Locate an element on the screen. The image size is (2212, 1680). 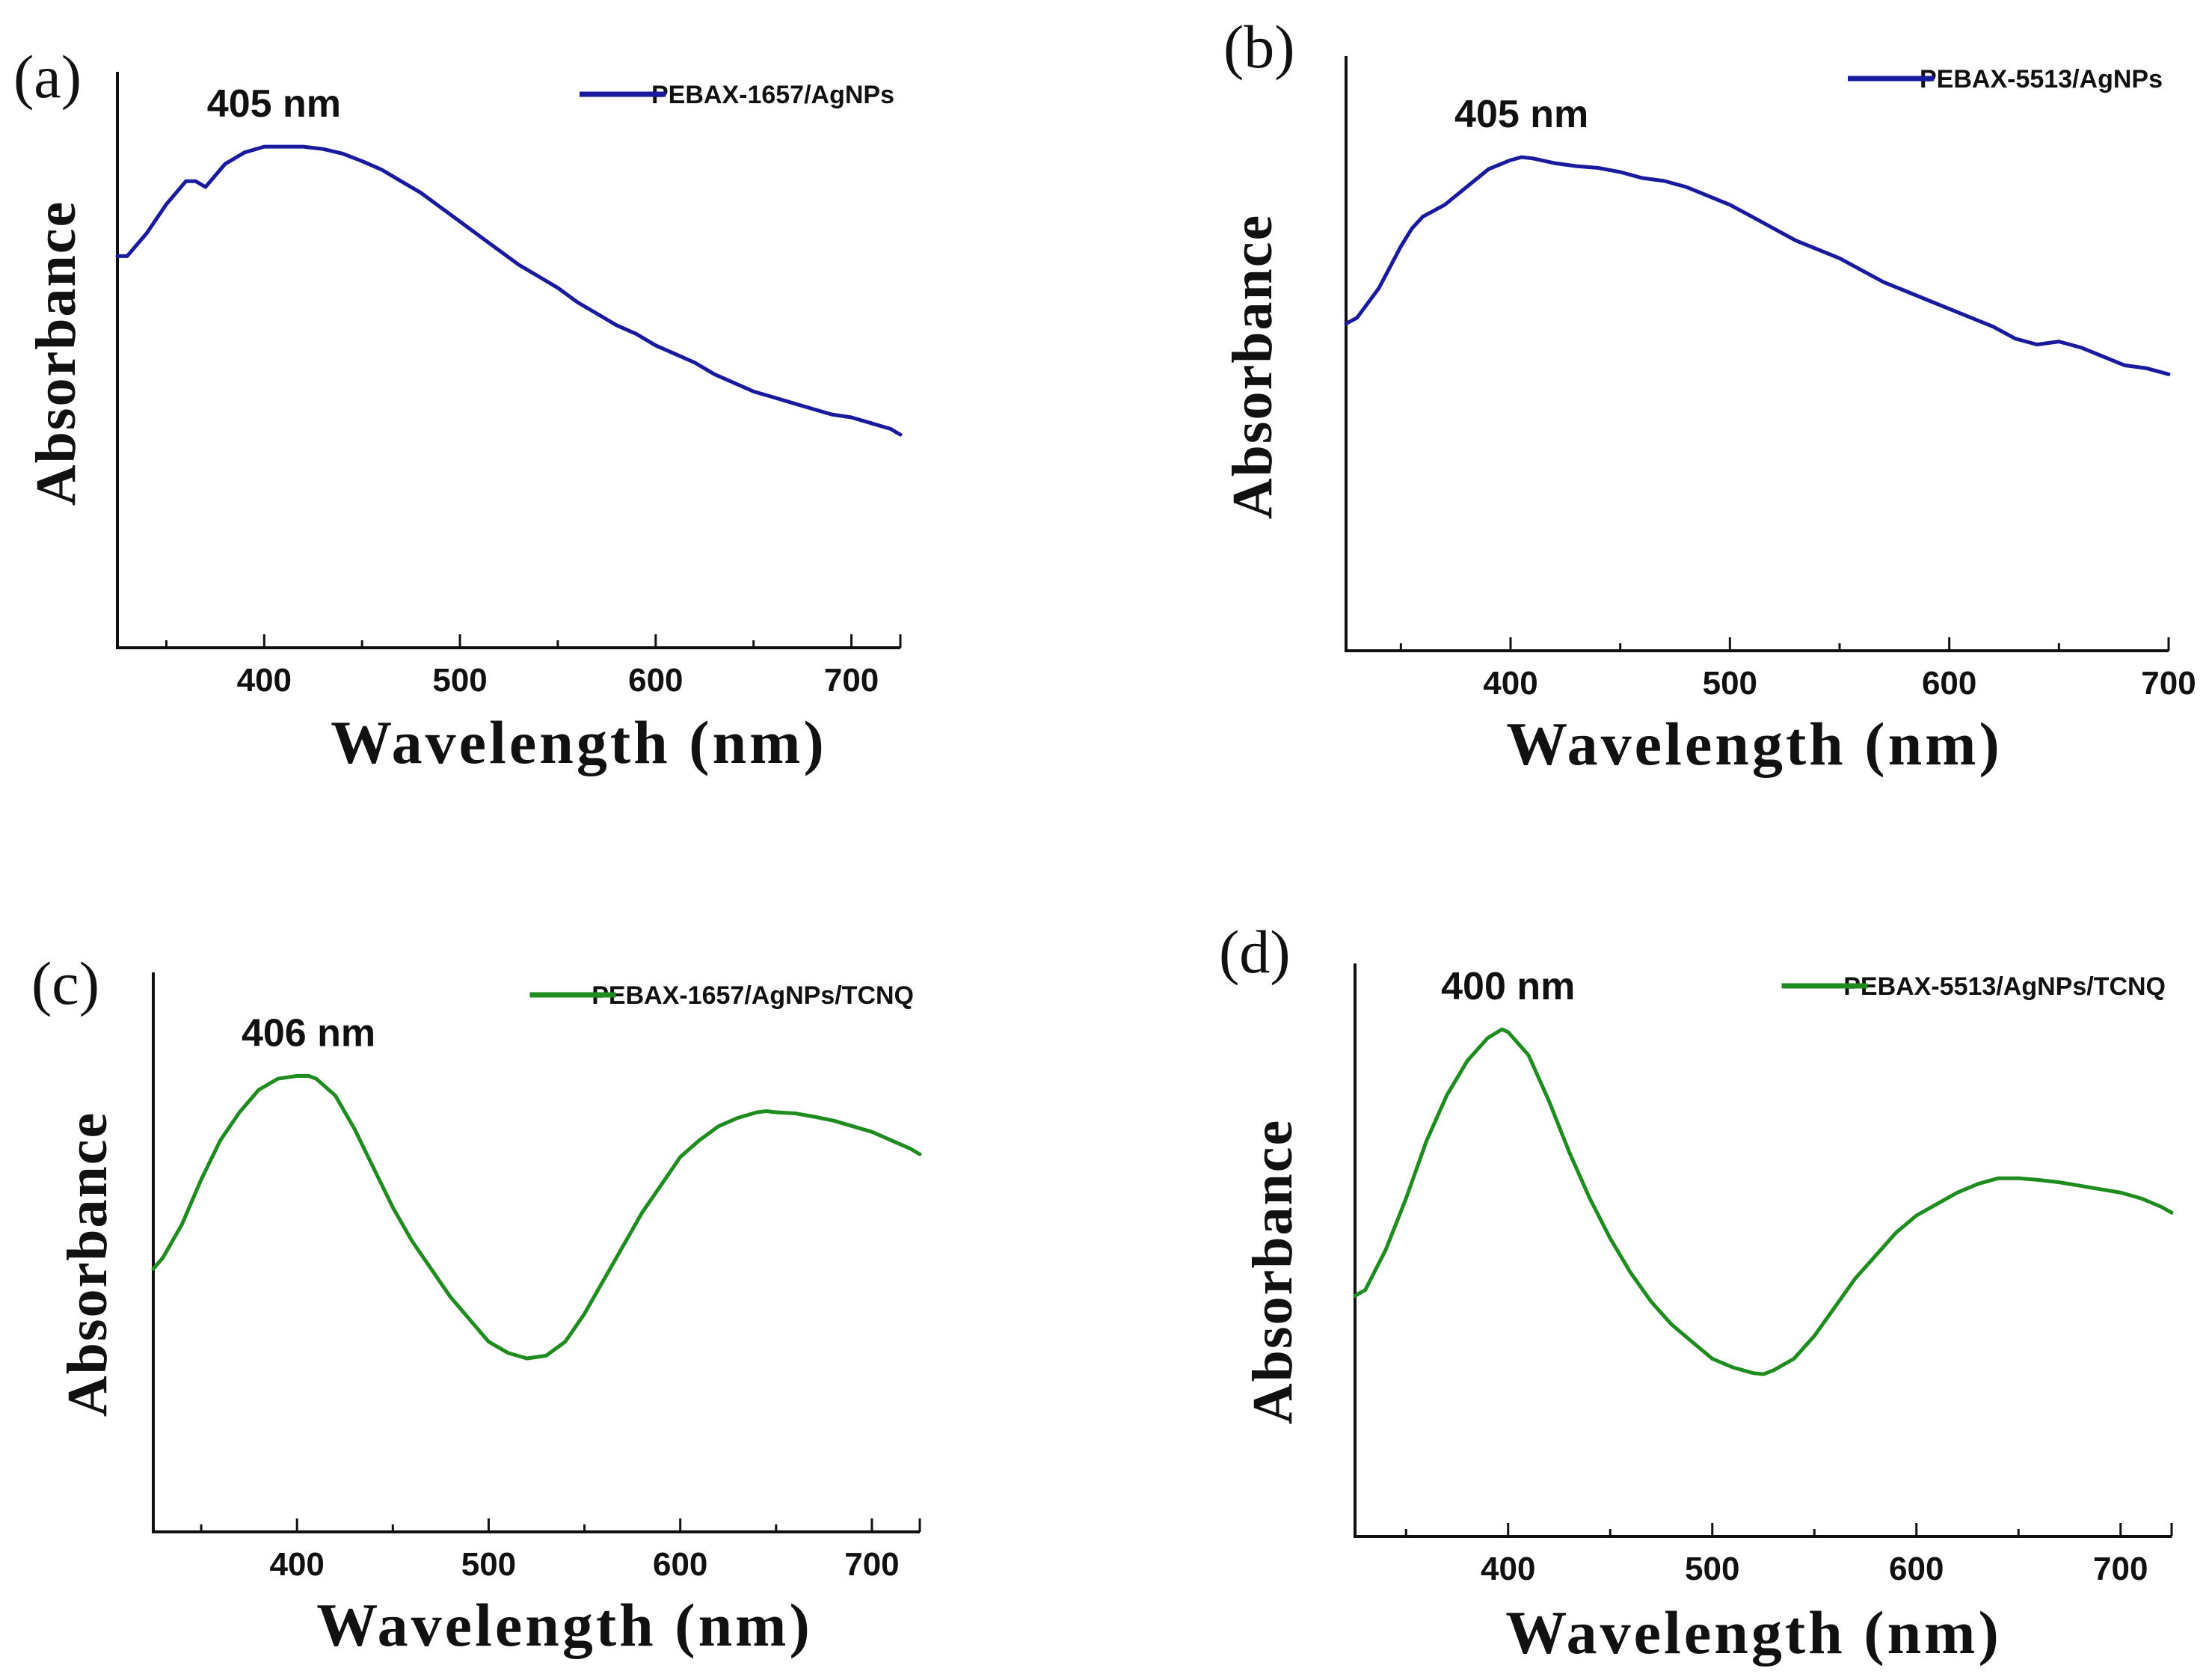
panel-a-plot: 400 500 600 700 PEBAX-1657/AgNPs 405 nm is located at coordinates (509, 385).